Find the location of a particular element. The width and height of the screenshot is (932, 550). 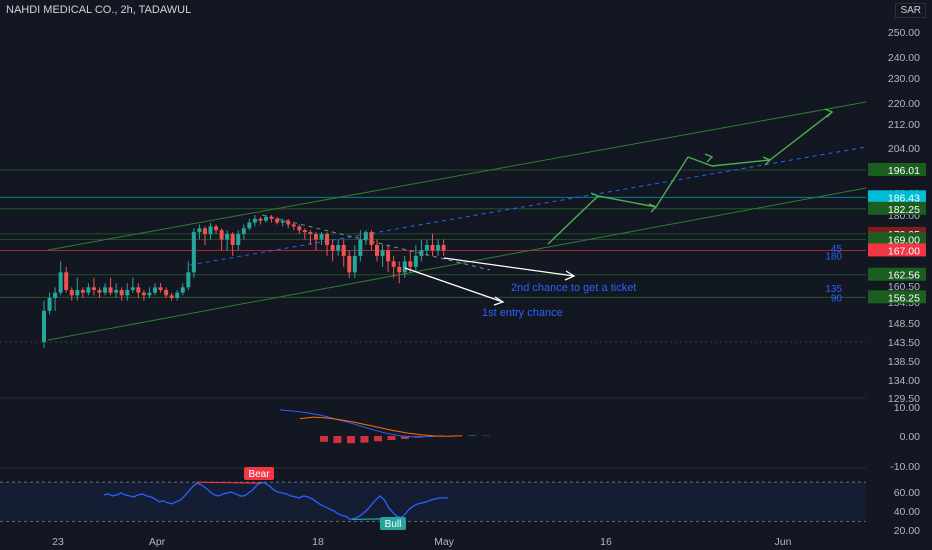

price-tick: 230.00 is located at coordinates (904, 79).